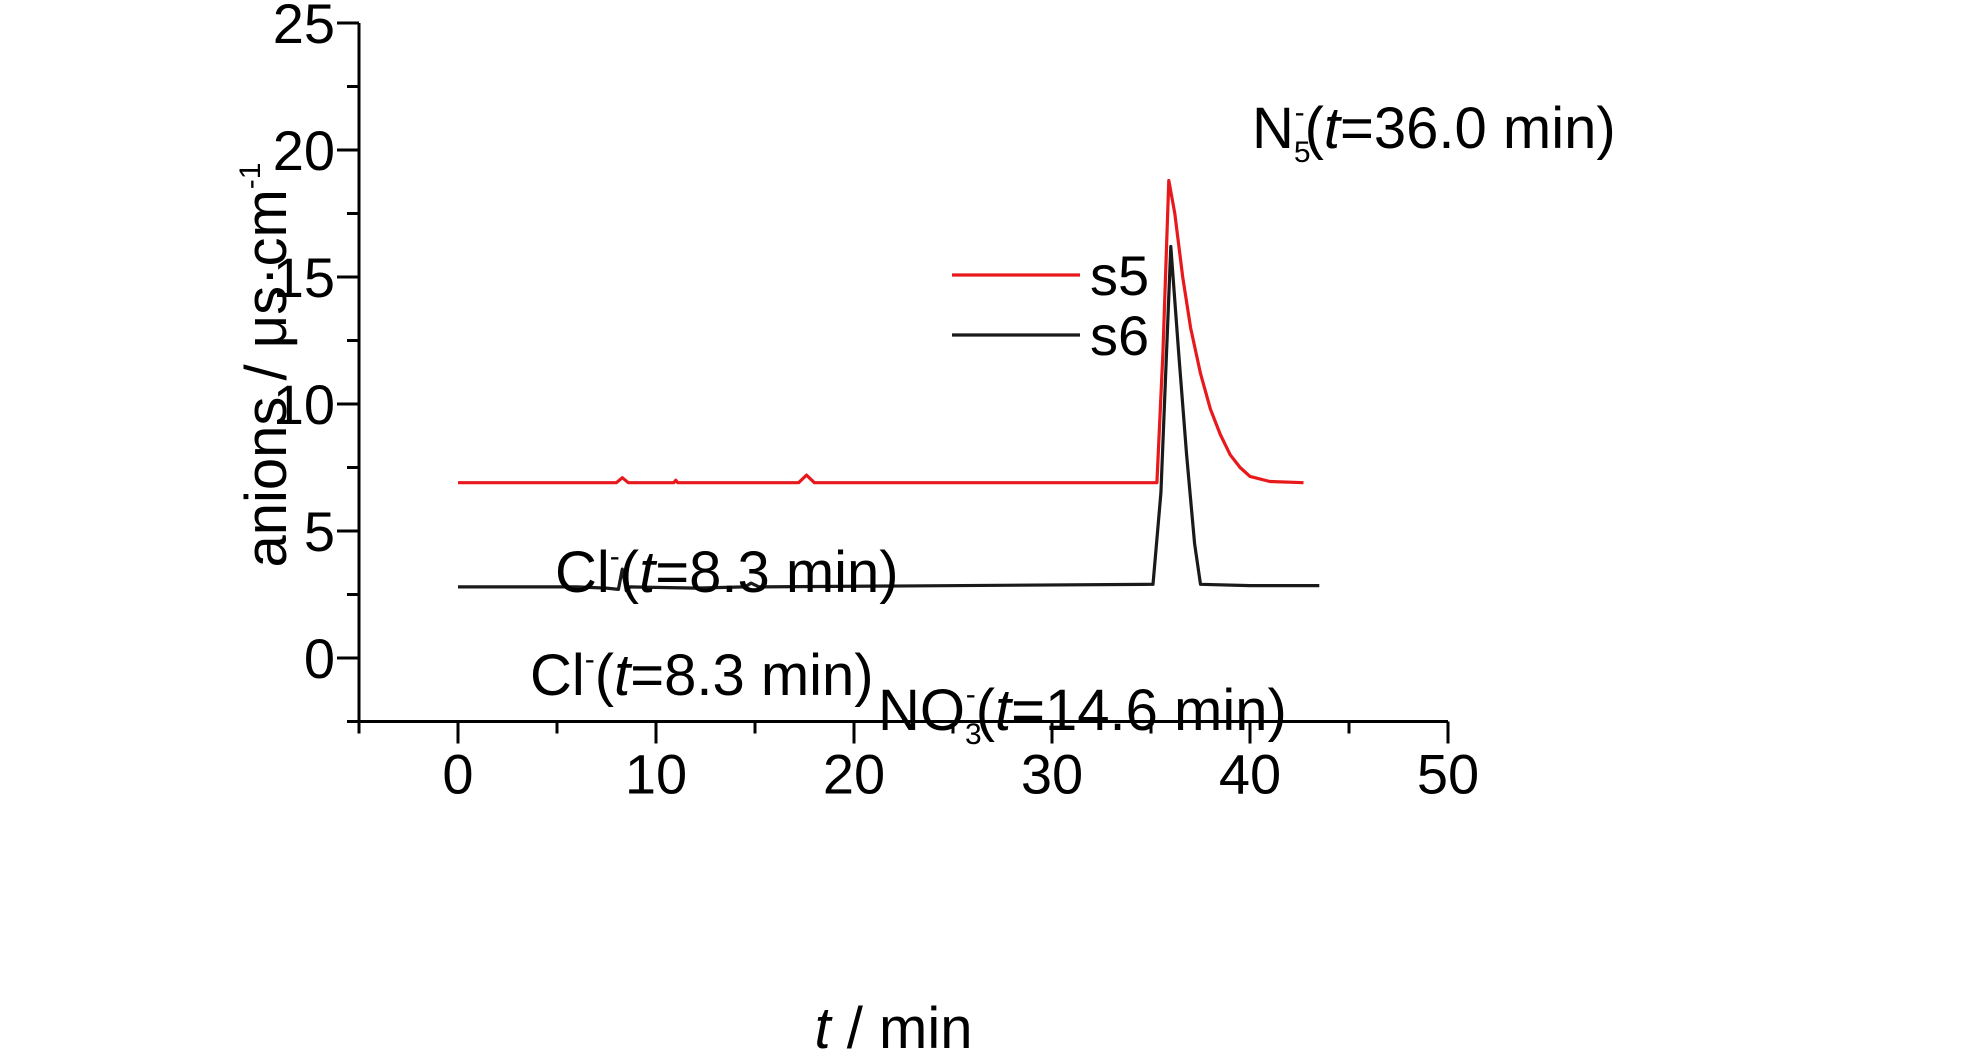 Image resolution: width=1984 pixels, height=1063 pixels. Describe the element at coordinates (854, 774) in the screenshot. I see `x-tick-label: 20` at that location.